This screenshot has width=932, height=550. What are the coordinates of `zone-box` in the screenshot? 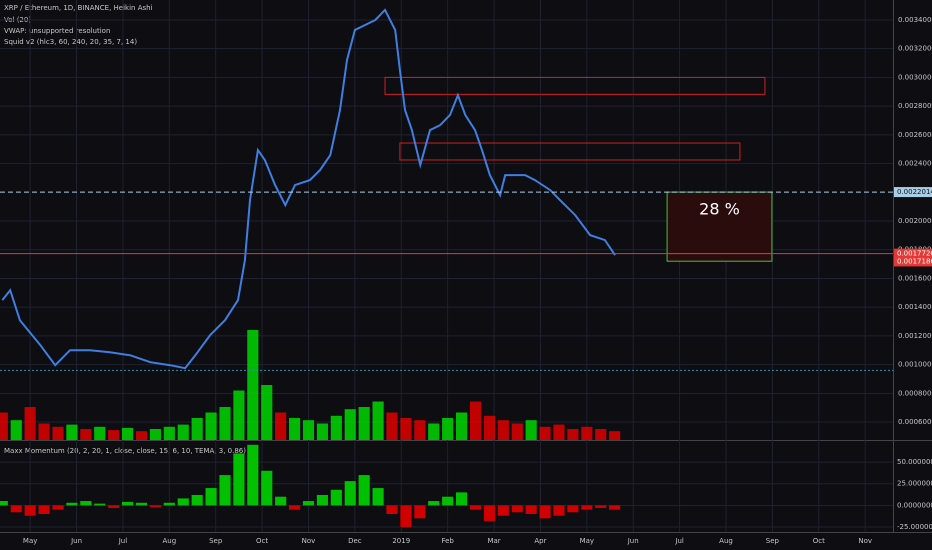 It's located at (570, 151).